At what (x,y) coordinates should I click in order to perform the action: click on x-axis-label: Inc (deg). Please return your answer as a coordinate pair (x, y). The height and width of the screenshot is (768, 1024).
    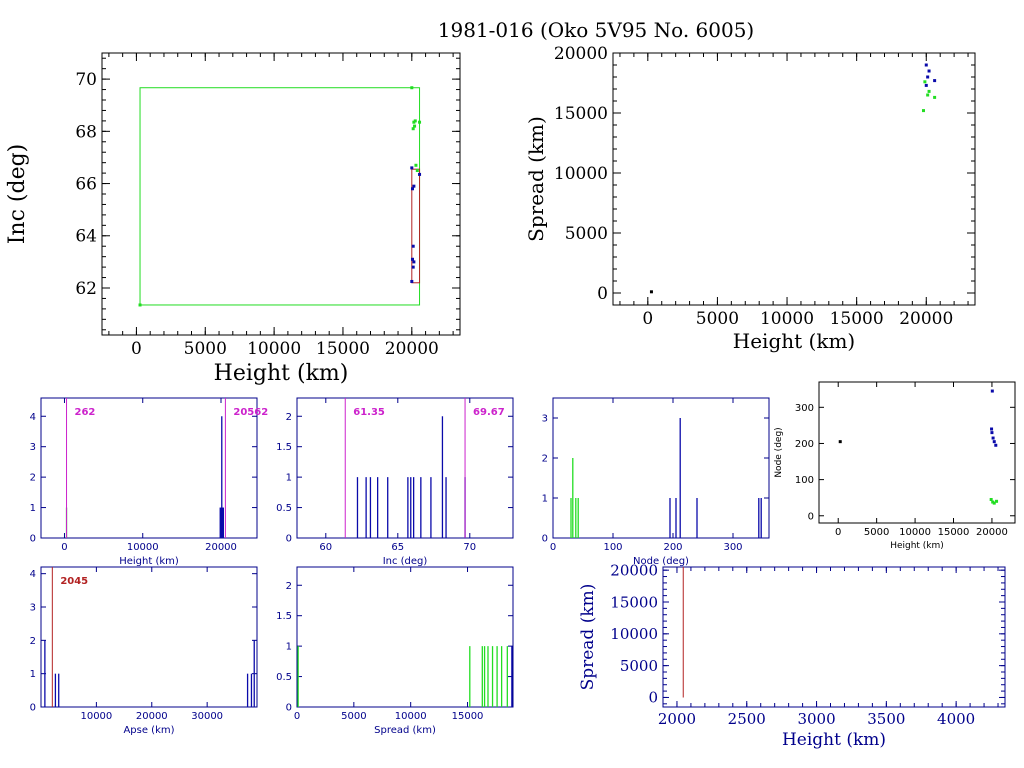
    Looking at the image, I should click on (405, 561).